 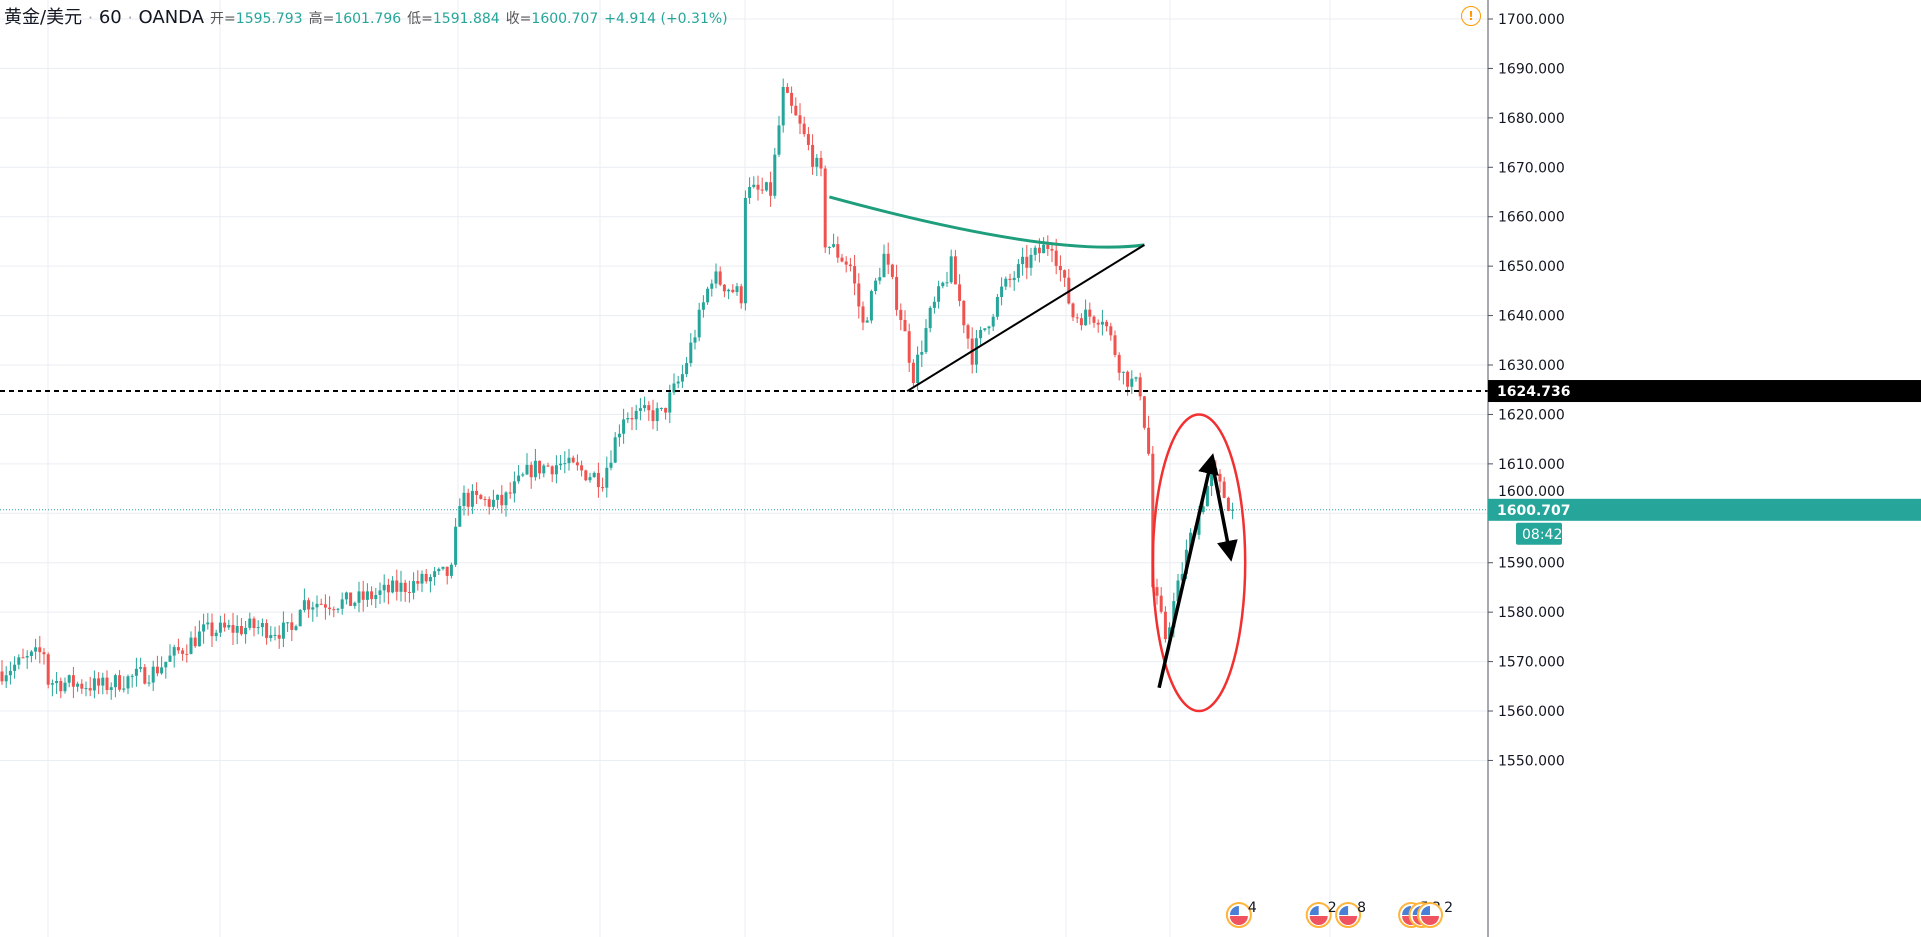 I want to click on open-value: 1595.793, so click(x=269, y=19).